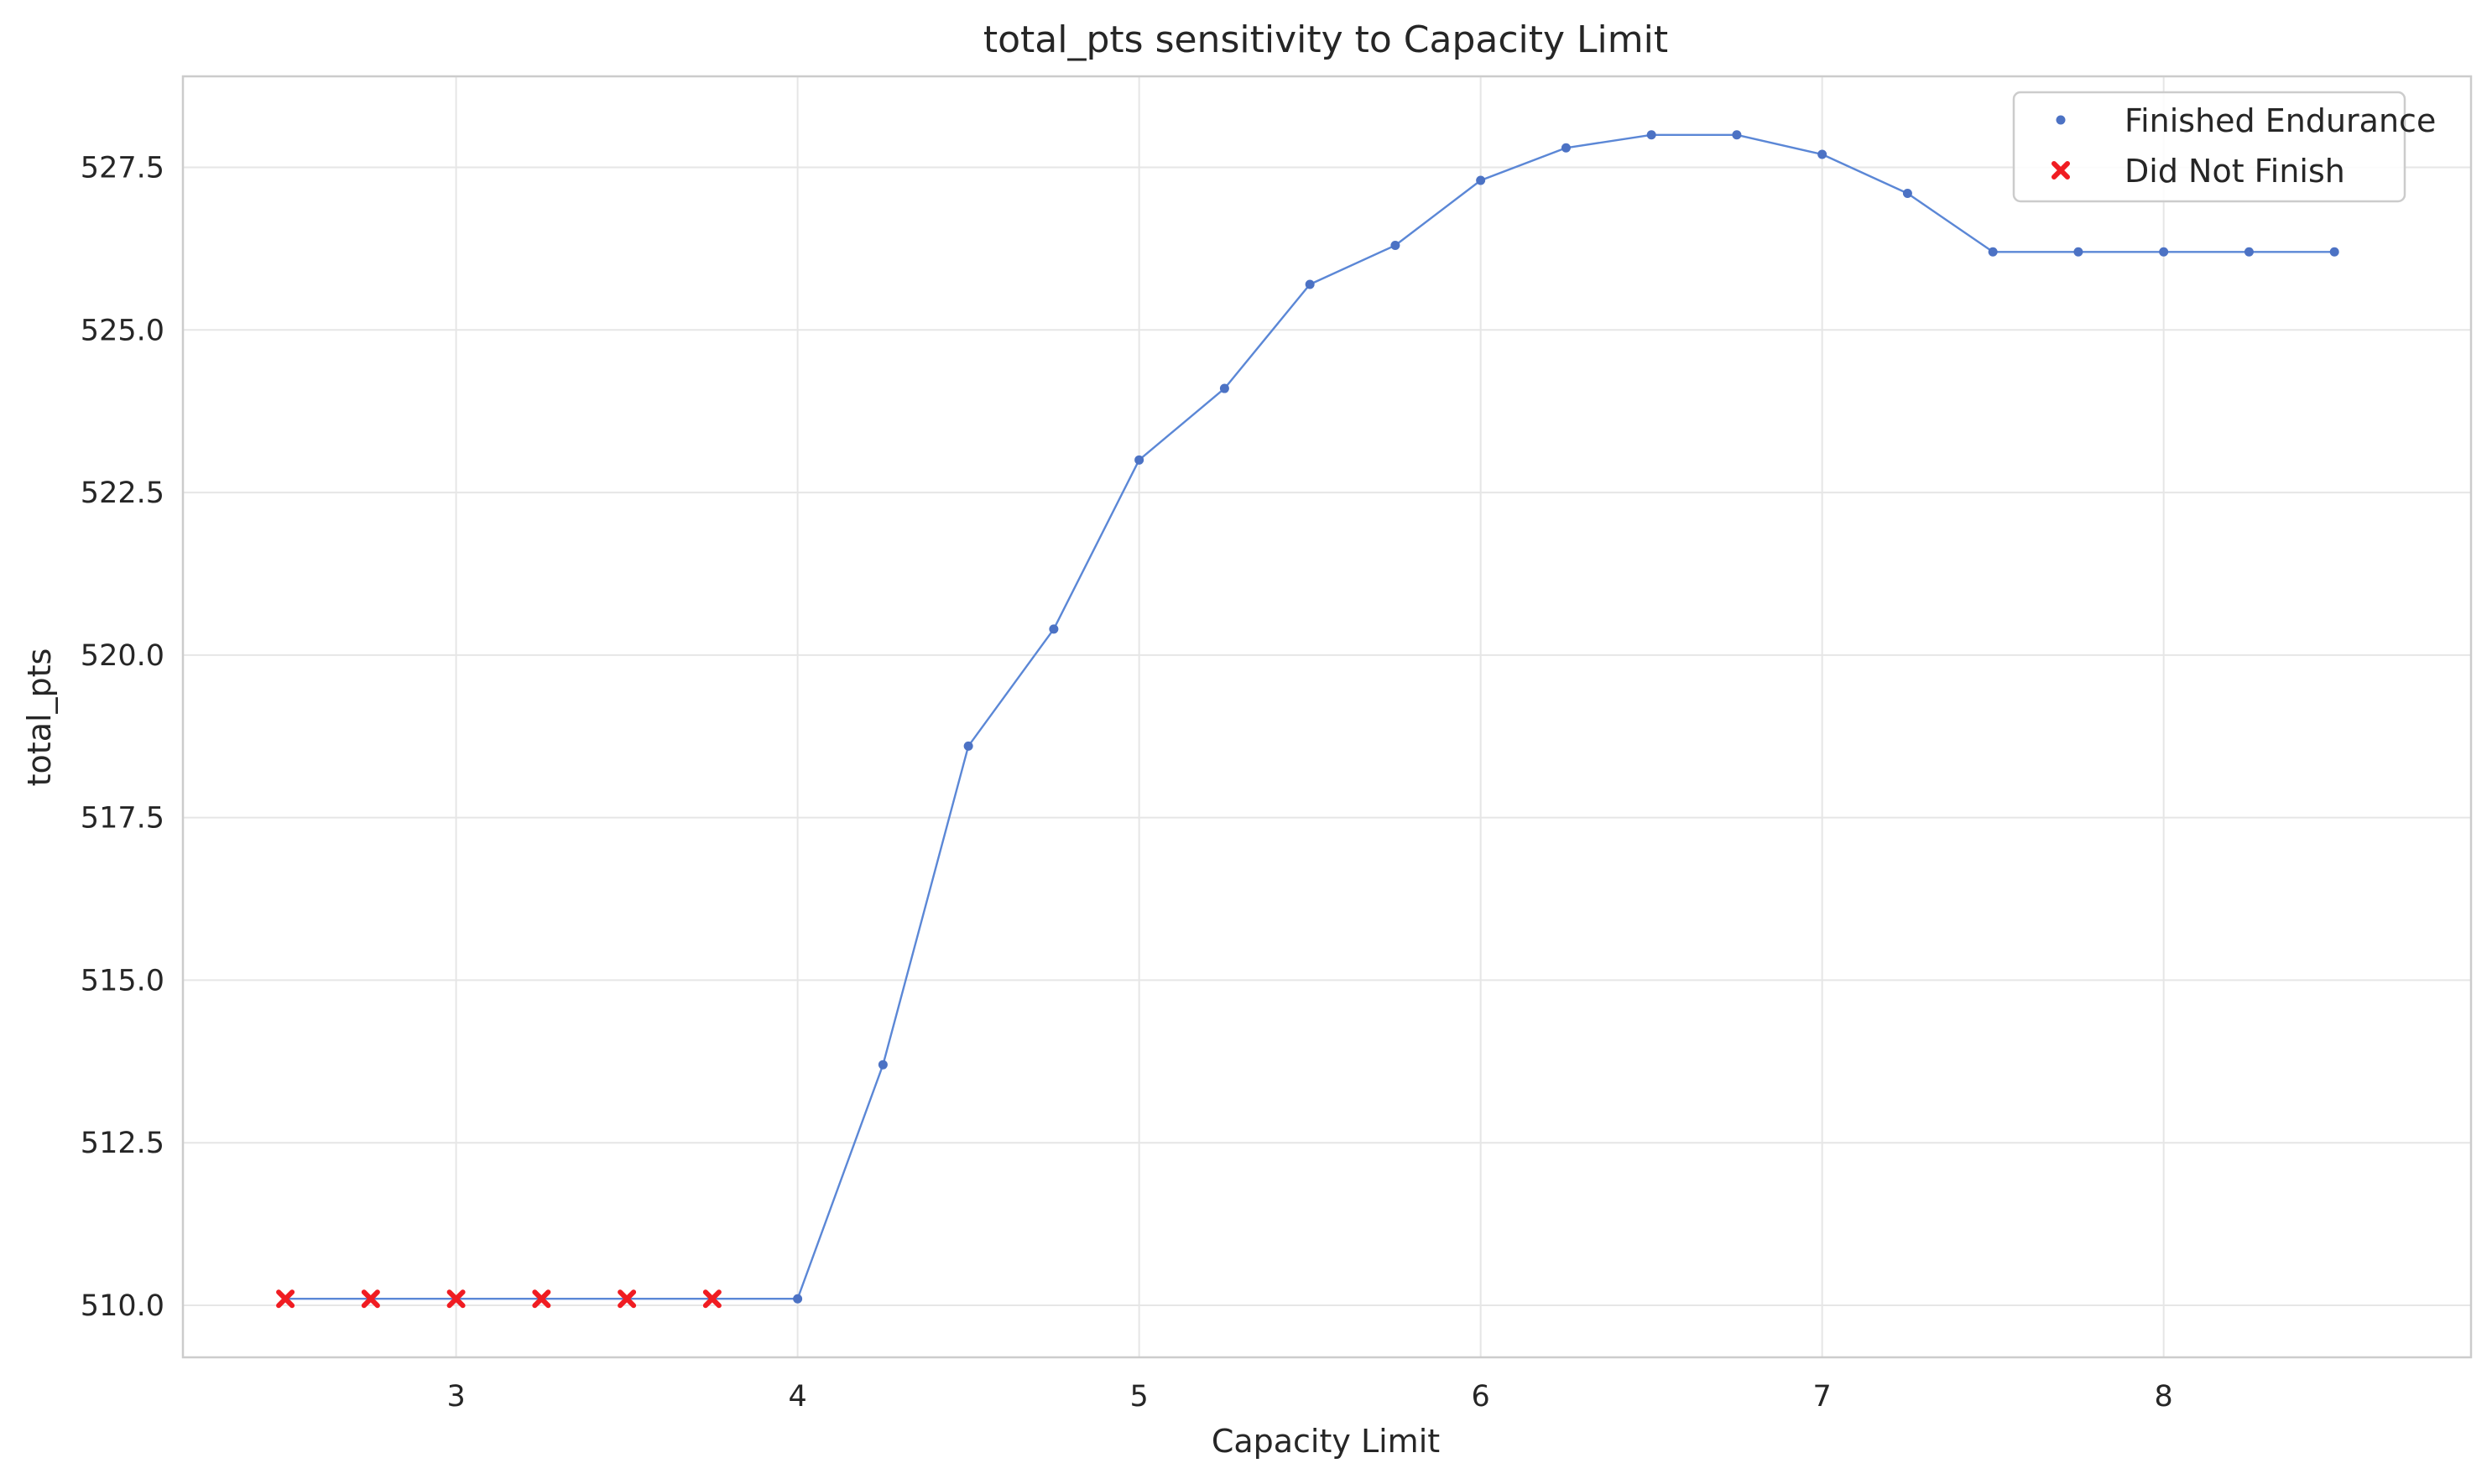  What do you see at coordinates (123, 1143) in the screenshot?
I see `y-tick-label: 512.5` at bounding box center [123, 1143].